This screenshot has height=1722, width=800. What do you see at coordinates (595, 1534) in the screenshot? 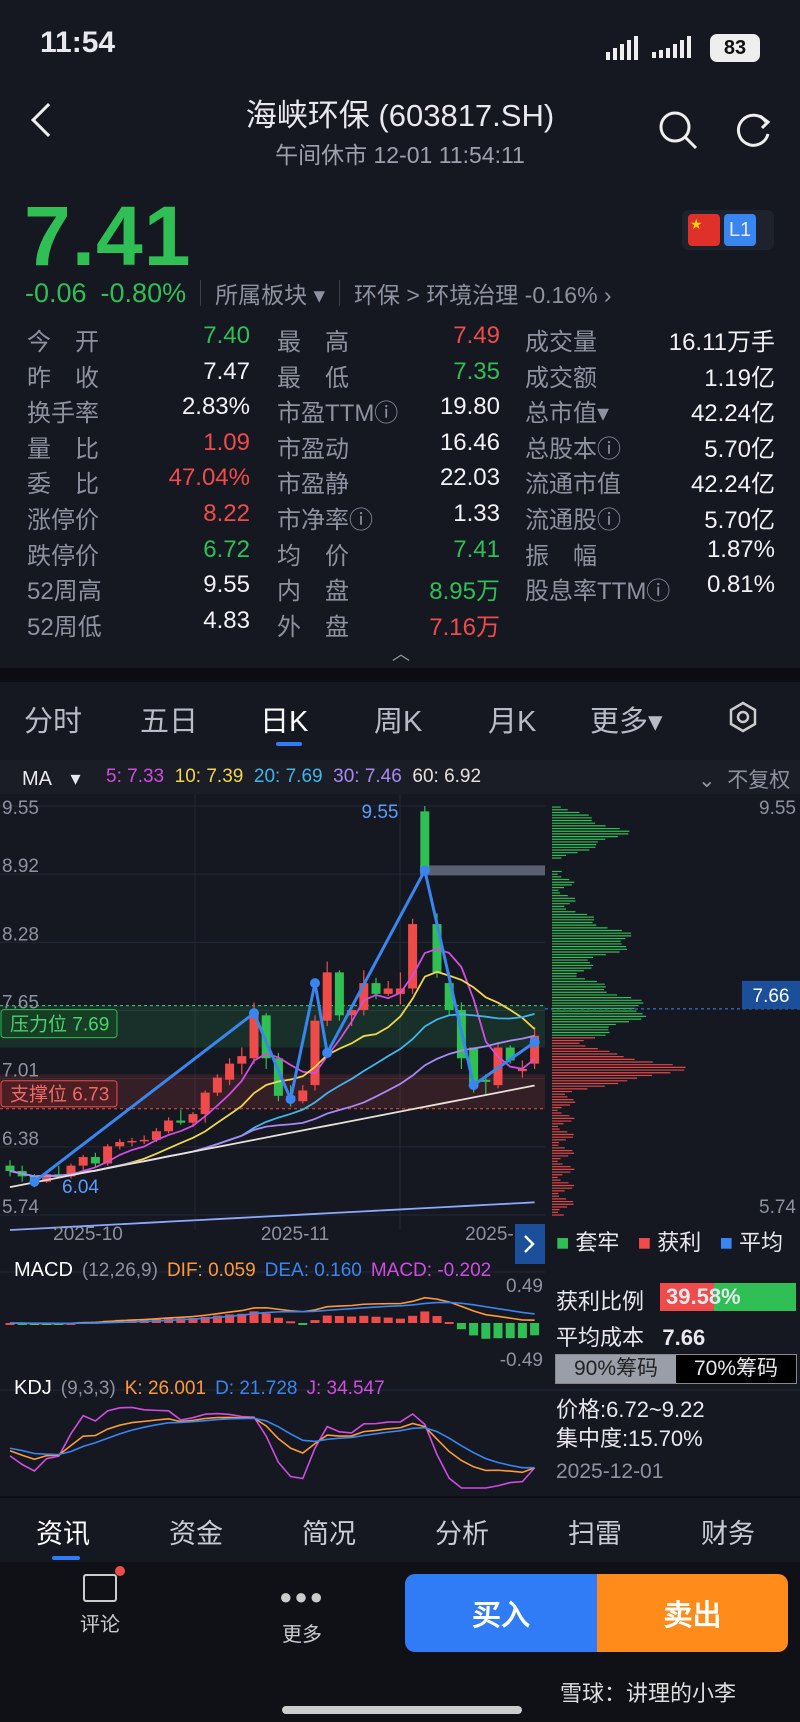
I see `info-tab-4: 扫雷` at bounding box center [595, 1534].